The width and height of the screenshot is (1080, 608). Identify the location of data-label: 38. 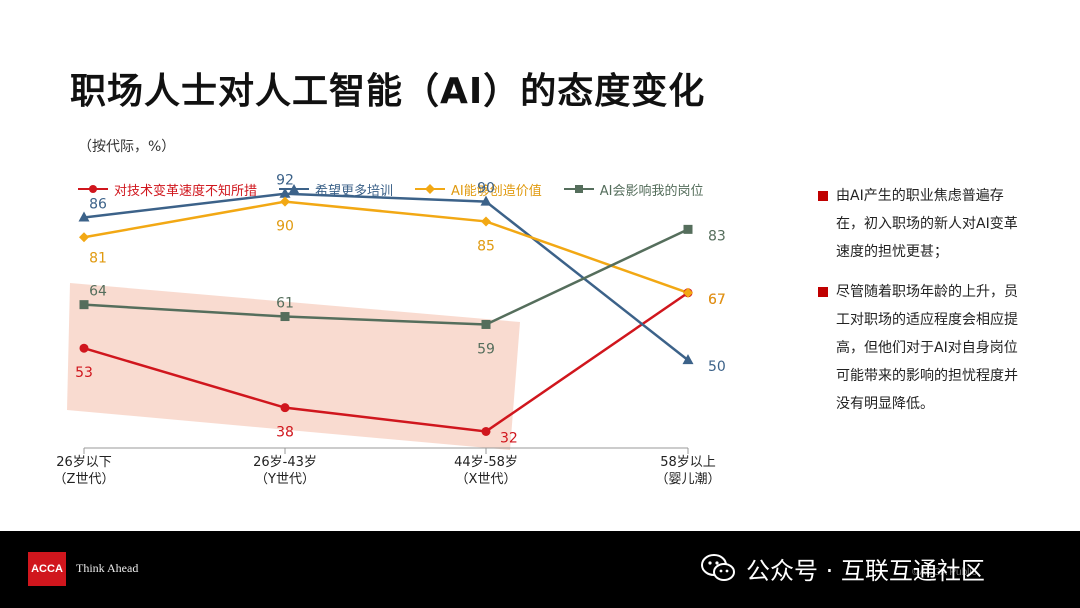
(285, 433).